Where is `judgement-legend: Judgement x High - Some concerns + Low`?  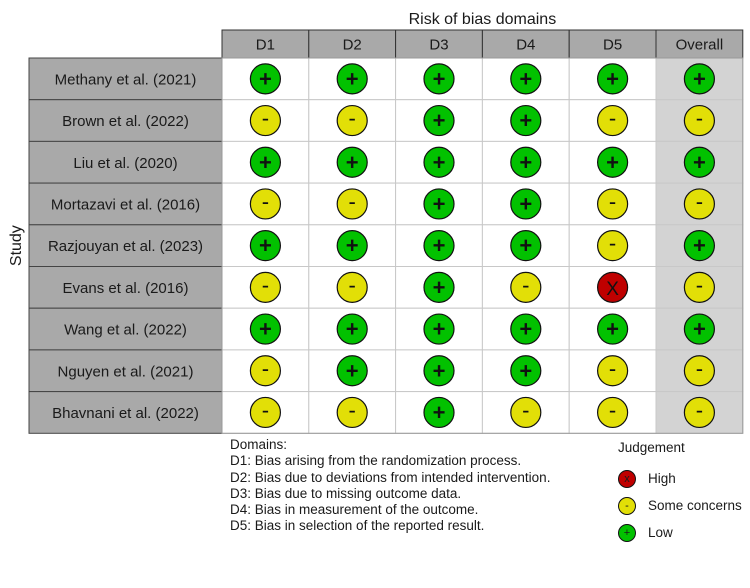
judgement-legend: Judgement x High - Some concerns + Low is located at coordinates (680, 493).